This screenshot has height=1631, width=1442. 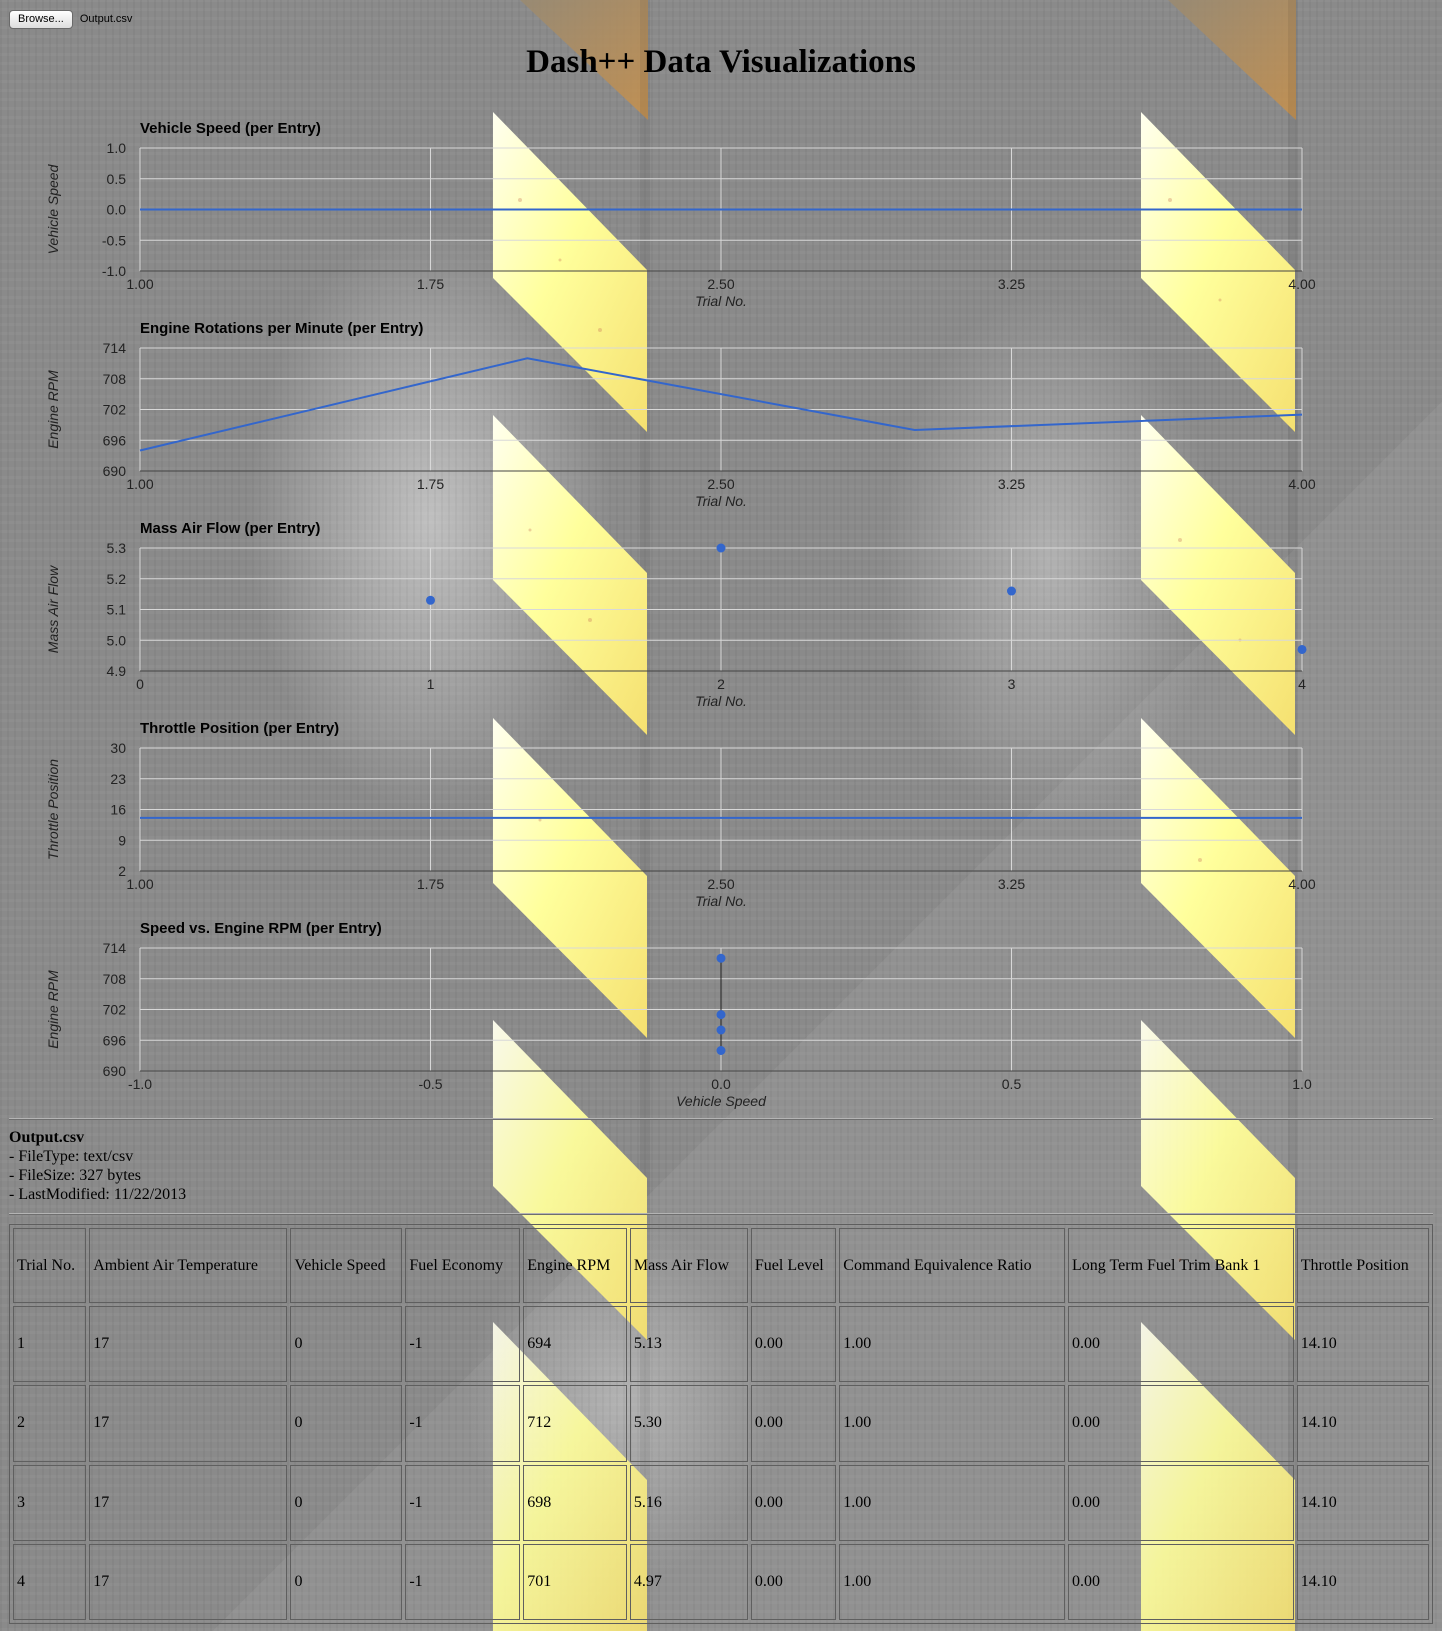 I want to click on chart-title-throttle-position: Throttle Position (per Entry), so click(x=240, y=728).